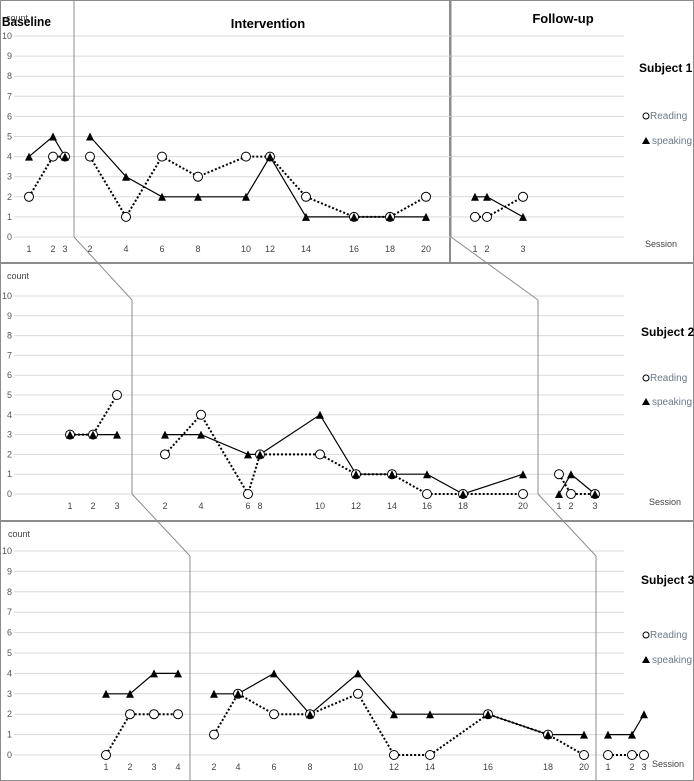  Describe the element at coordinates (125, 249) in the screenshot. I see `x-tick-label: 4` at that location.